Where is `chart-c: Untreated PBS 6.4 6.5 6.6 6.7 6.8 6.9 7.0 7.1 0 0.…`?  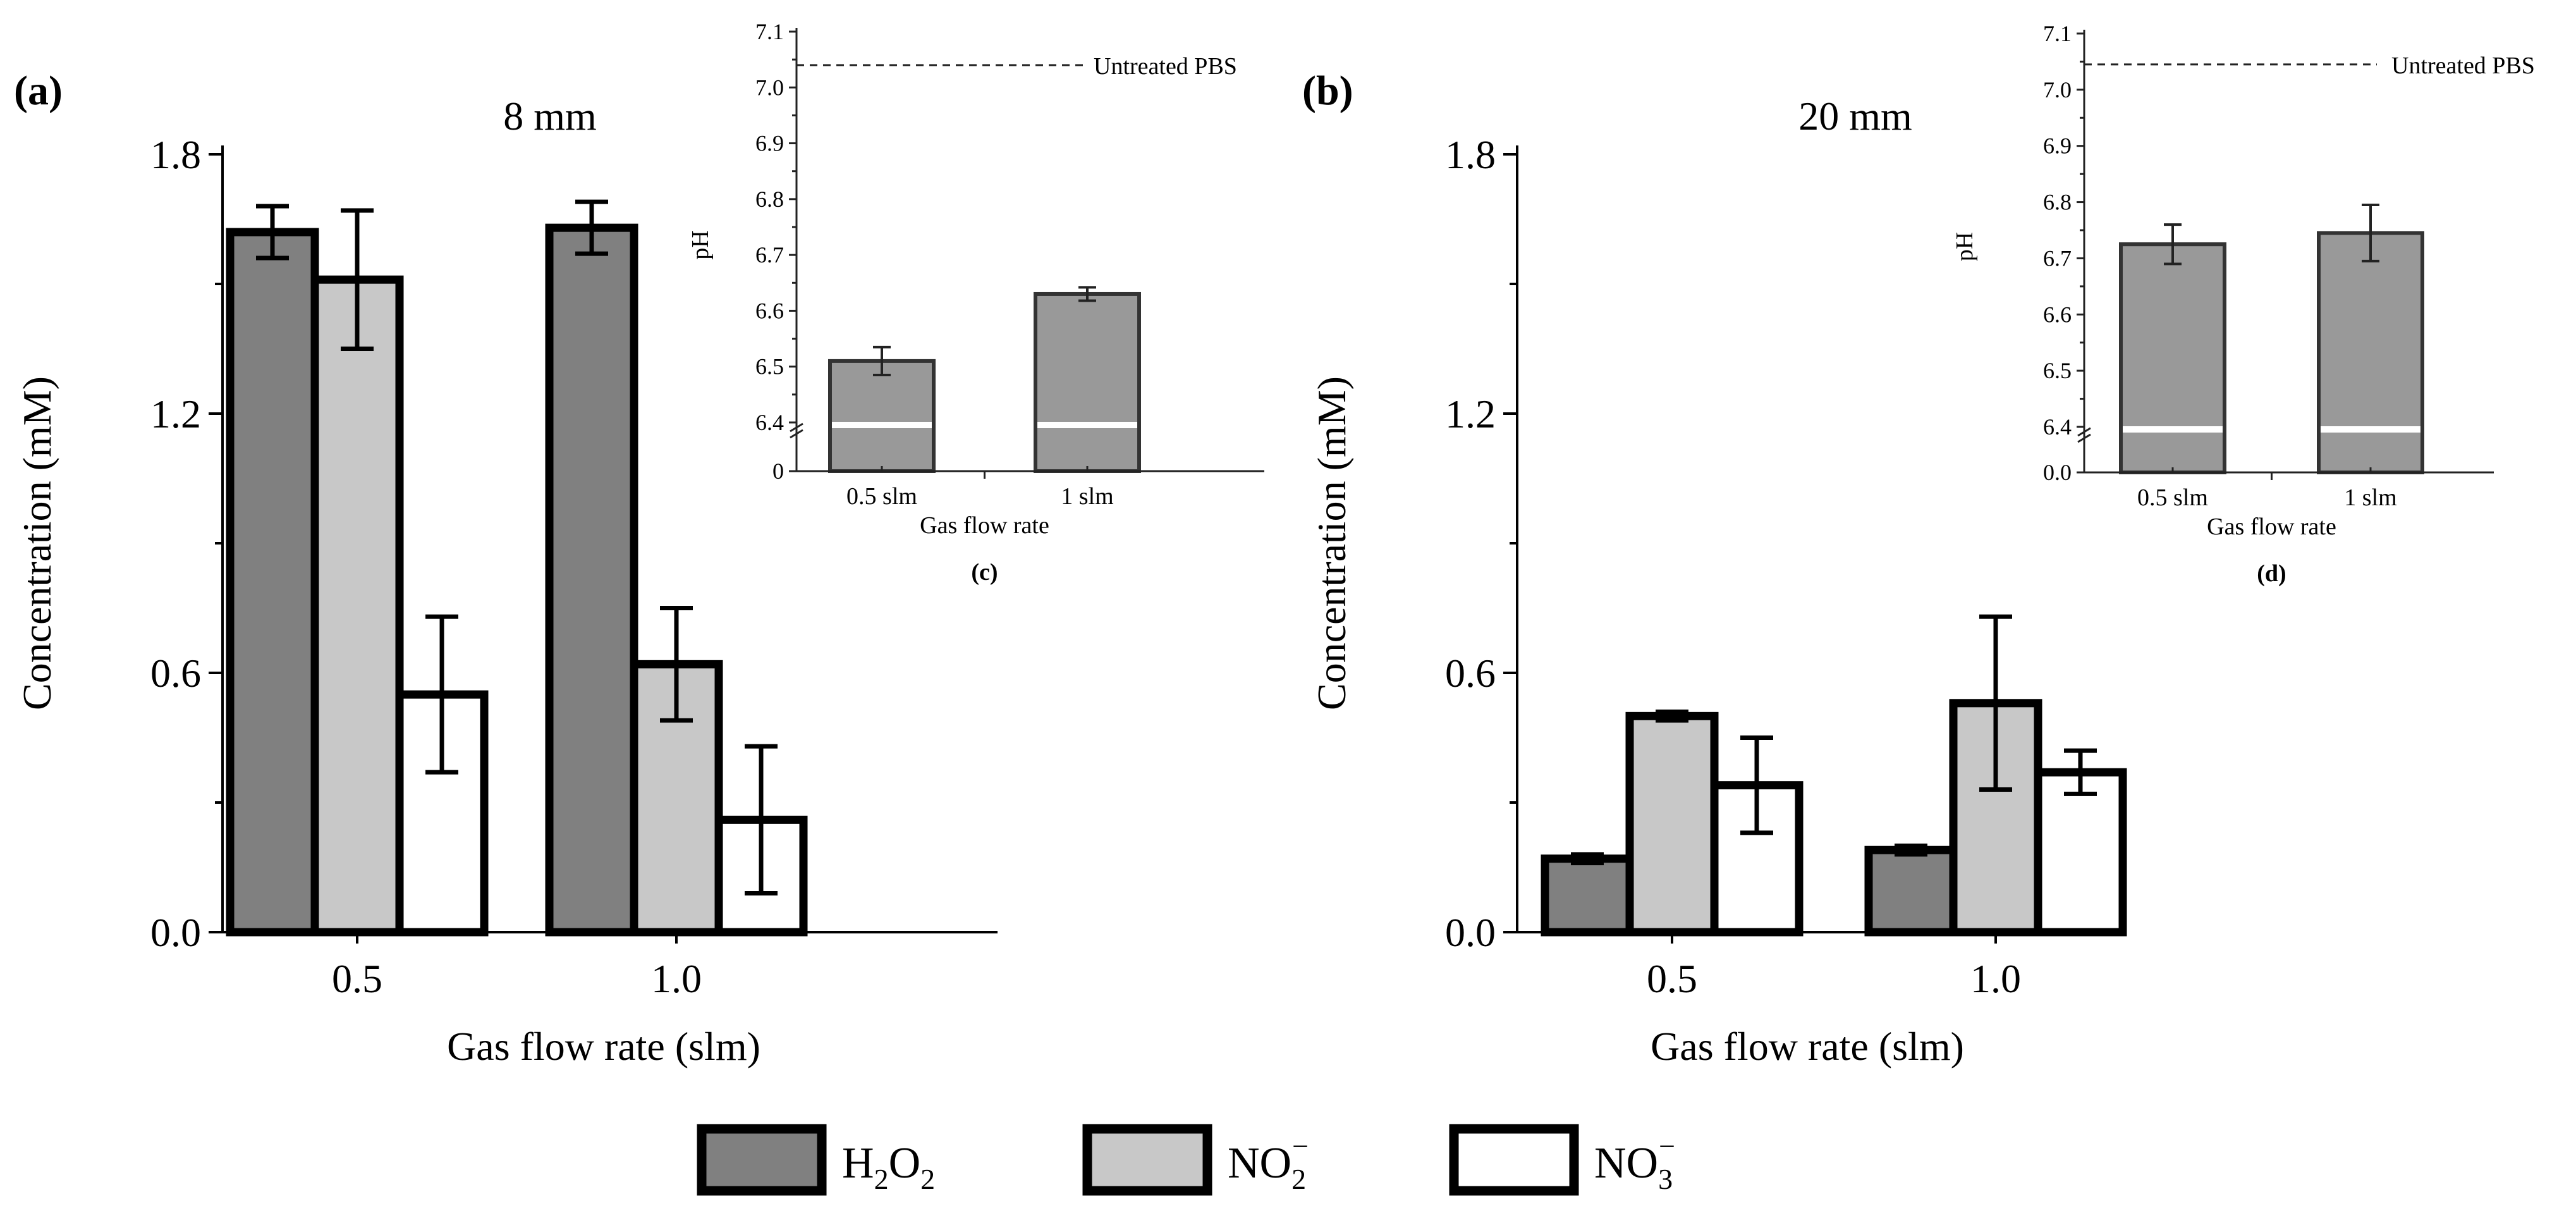
chart-c: Untreated PBS 6.4 6.5 6.6 6.7 6.8 6.9 7.0 7.1 0 0.… is located at coordinates (975, 302).